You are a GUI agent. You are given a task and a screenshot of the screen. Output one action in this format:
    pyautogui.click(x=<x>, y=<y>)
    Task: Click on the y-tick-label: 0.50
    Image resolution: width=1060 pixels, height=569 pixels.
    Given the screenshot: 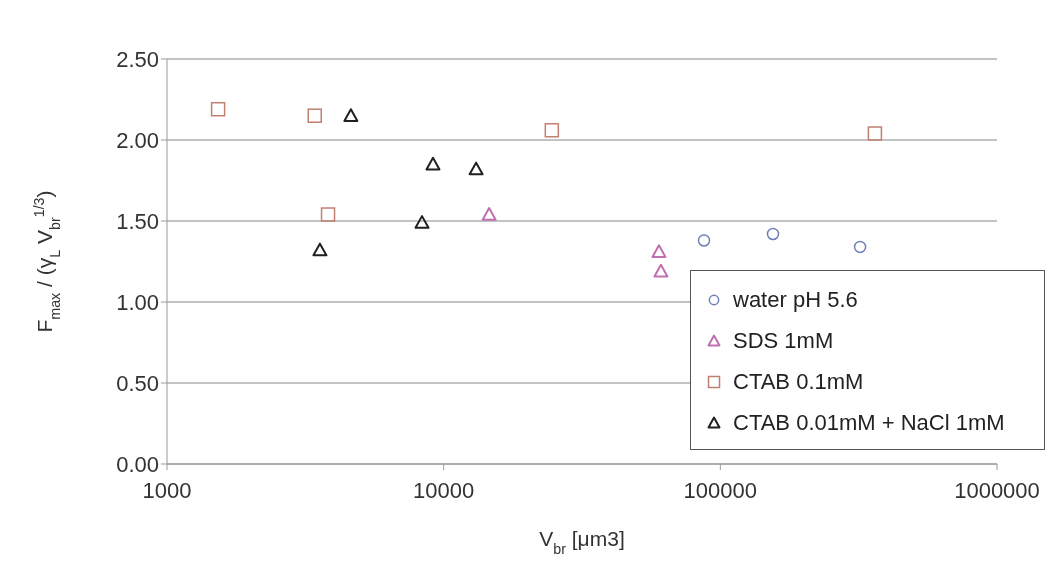 What is the action you would take?
    pyautogui.click(x=137, y=383)
    